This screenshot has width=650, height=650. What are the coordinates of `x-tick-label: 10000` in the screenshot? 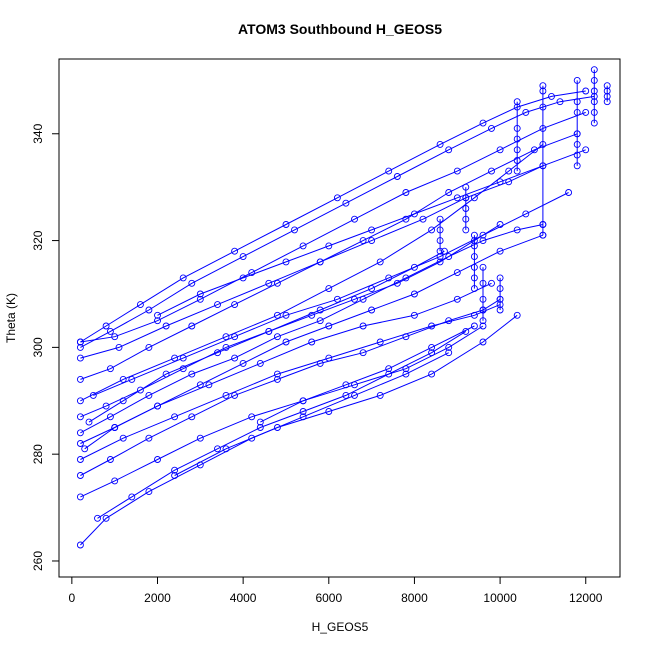 It's located at (500, 598).